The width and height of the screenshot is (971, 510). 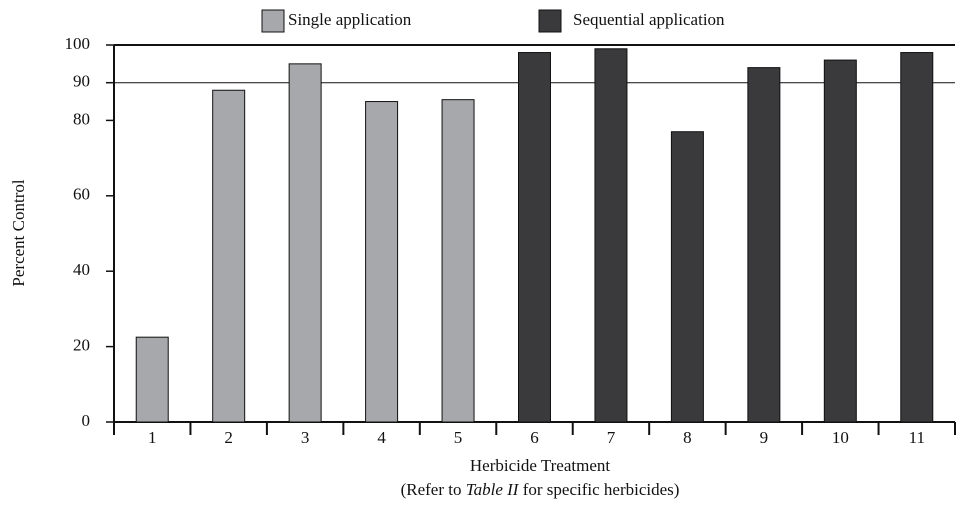 What do you see at coordinates (81, 345) in the screenshot?
I see `y-tick-label: 20` at bounding box center [81, 345].